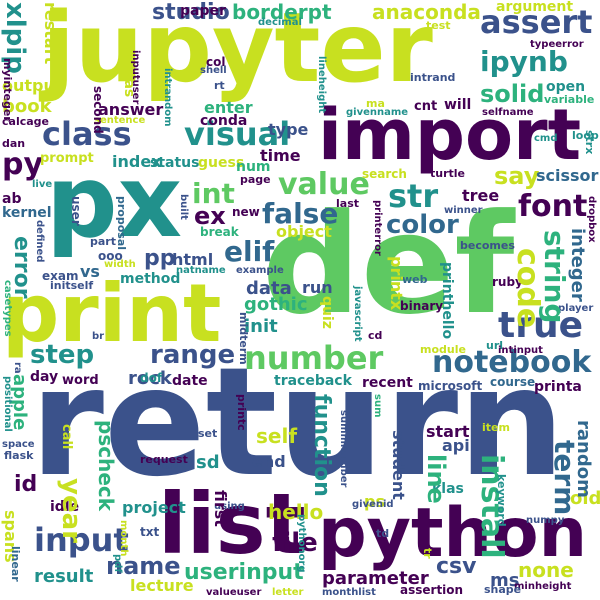  What do you see at coordinates (508, 112) in the screenshot?
I see `word-selfname: selfname` at bounding box center [508, 112].